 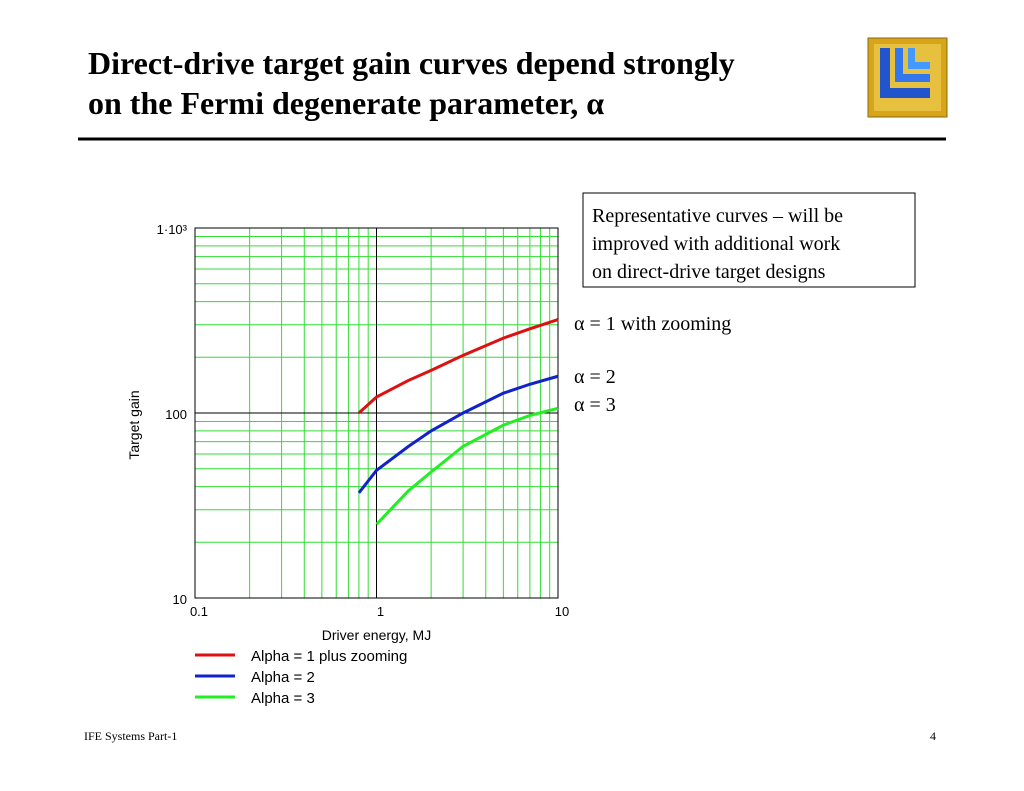 I want to click on logo, so click(x=907, y=77).